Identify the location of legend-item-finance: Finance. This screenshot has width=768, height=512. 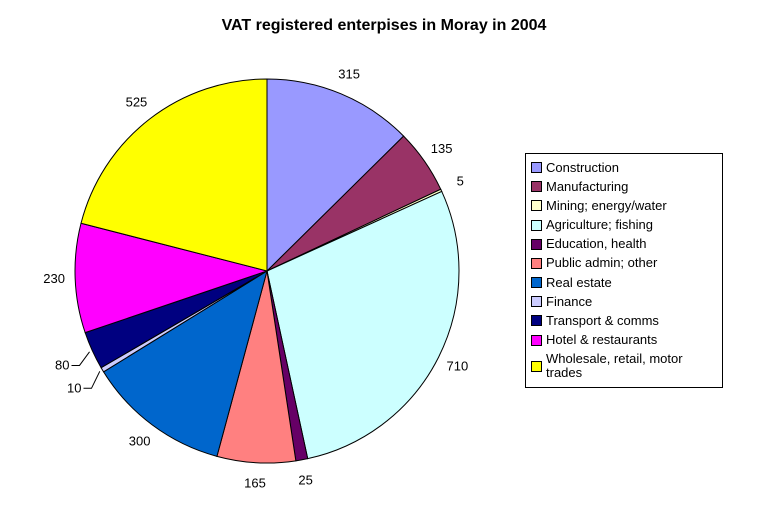
(624, 301).